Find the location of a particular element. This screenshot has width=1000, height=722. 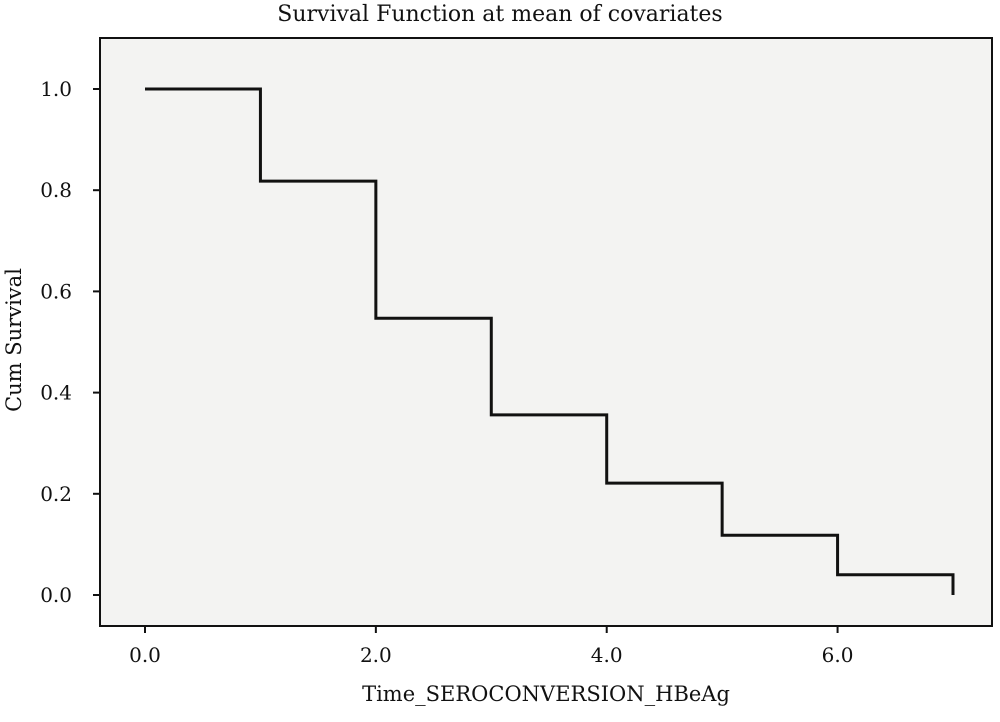

x-axis-label: Time_SEROCONVERSION_HBeAg is located at coordinates (546, 694).